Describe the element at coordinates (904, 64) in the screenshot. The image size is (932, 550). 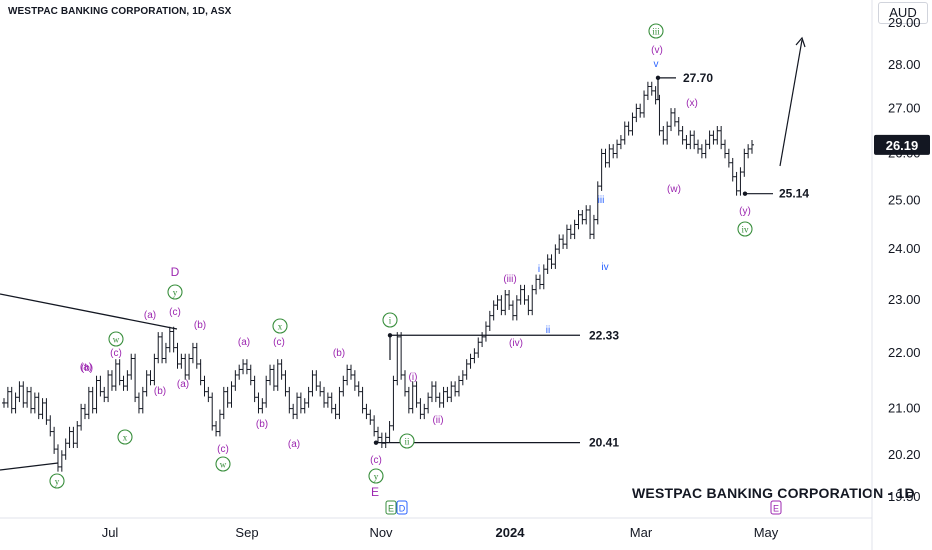
I see `y-tick-label: 28.00` at that location.